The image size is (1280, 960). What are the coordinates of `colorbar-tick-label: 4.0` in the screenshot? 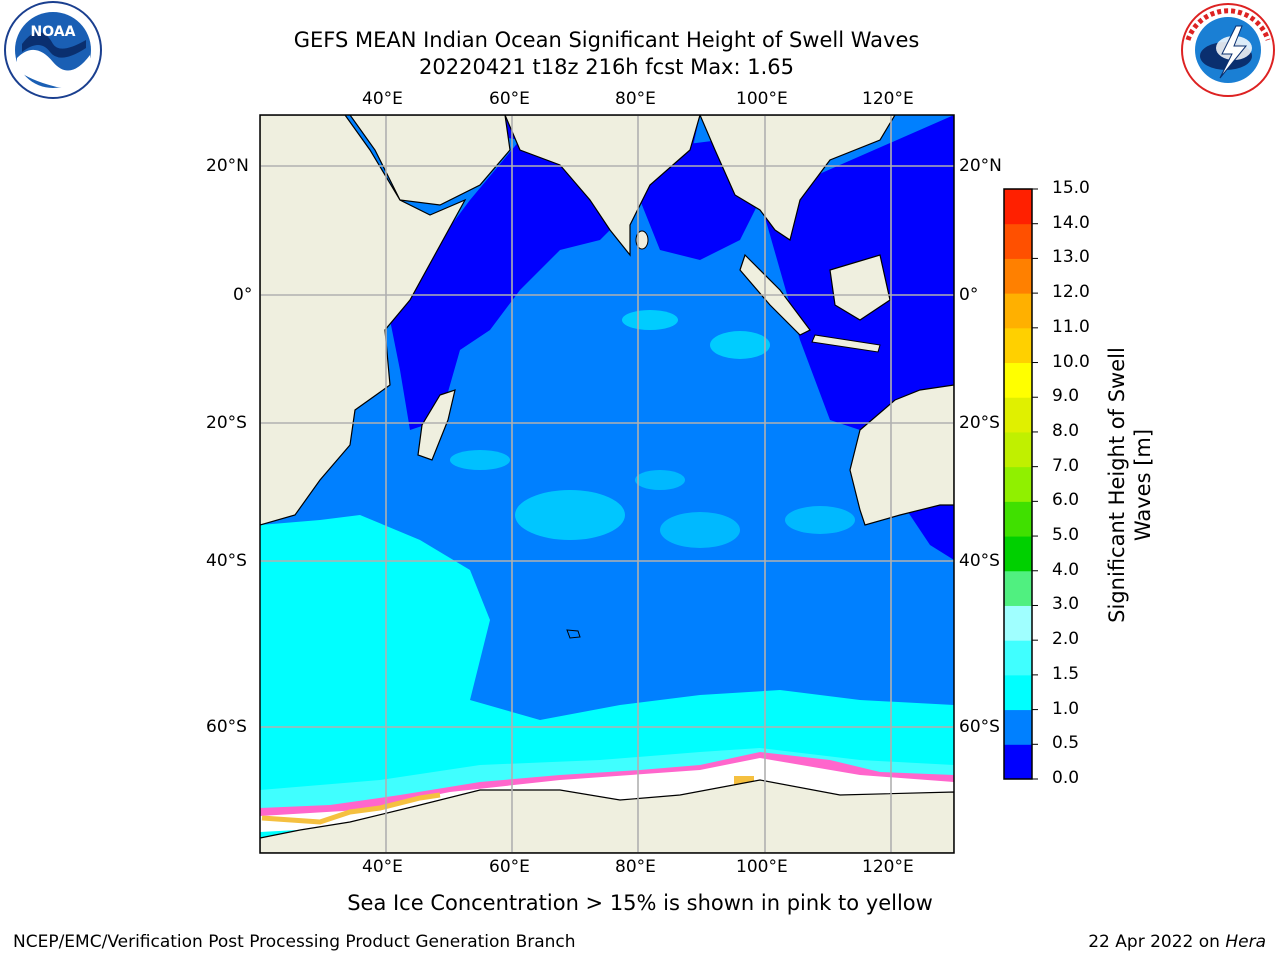 It's located at (1066, 569).